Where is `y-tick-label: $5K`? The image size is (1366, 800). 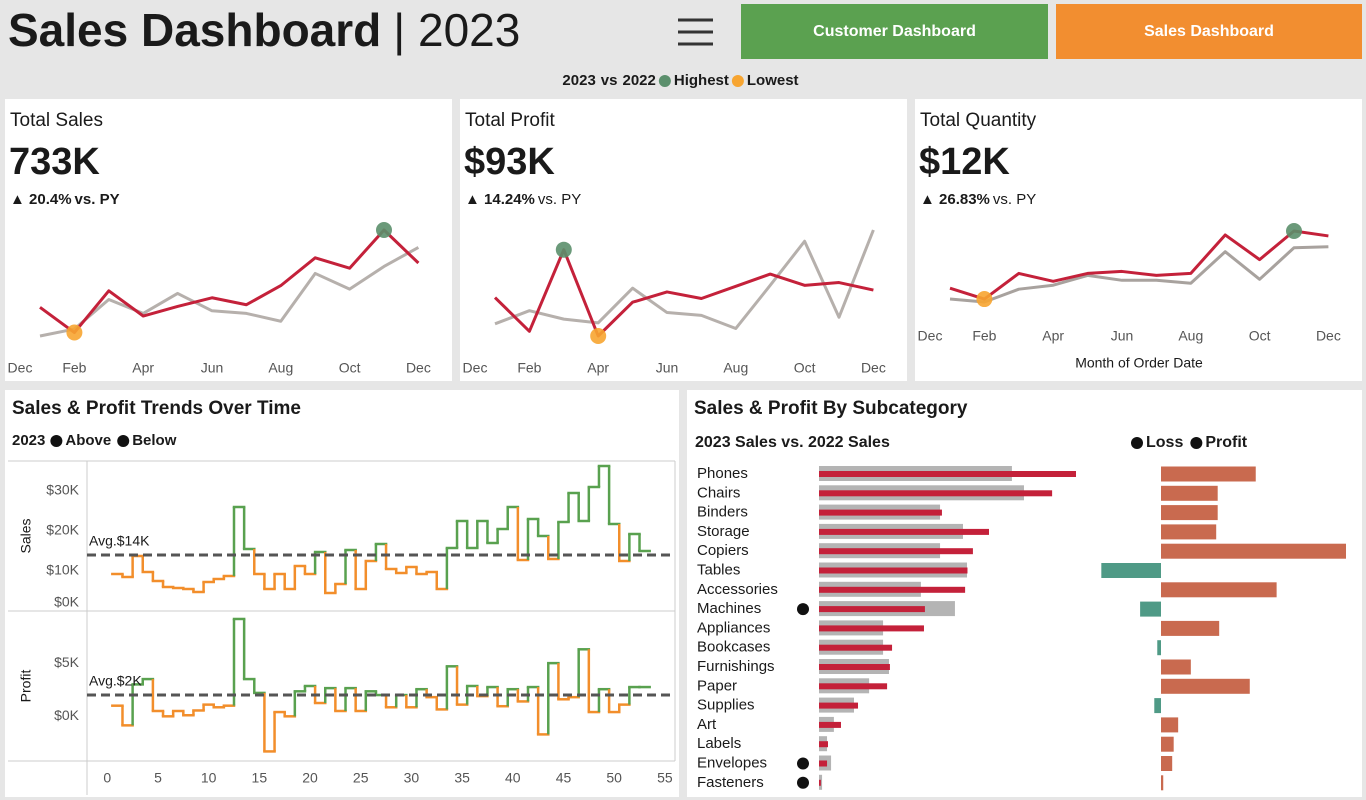
y-tick-label: $5K is located at coordinates (67, 662).